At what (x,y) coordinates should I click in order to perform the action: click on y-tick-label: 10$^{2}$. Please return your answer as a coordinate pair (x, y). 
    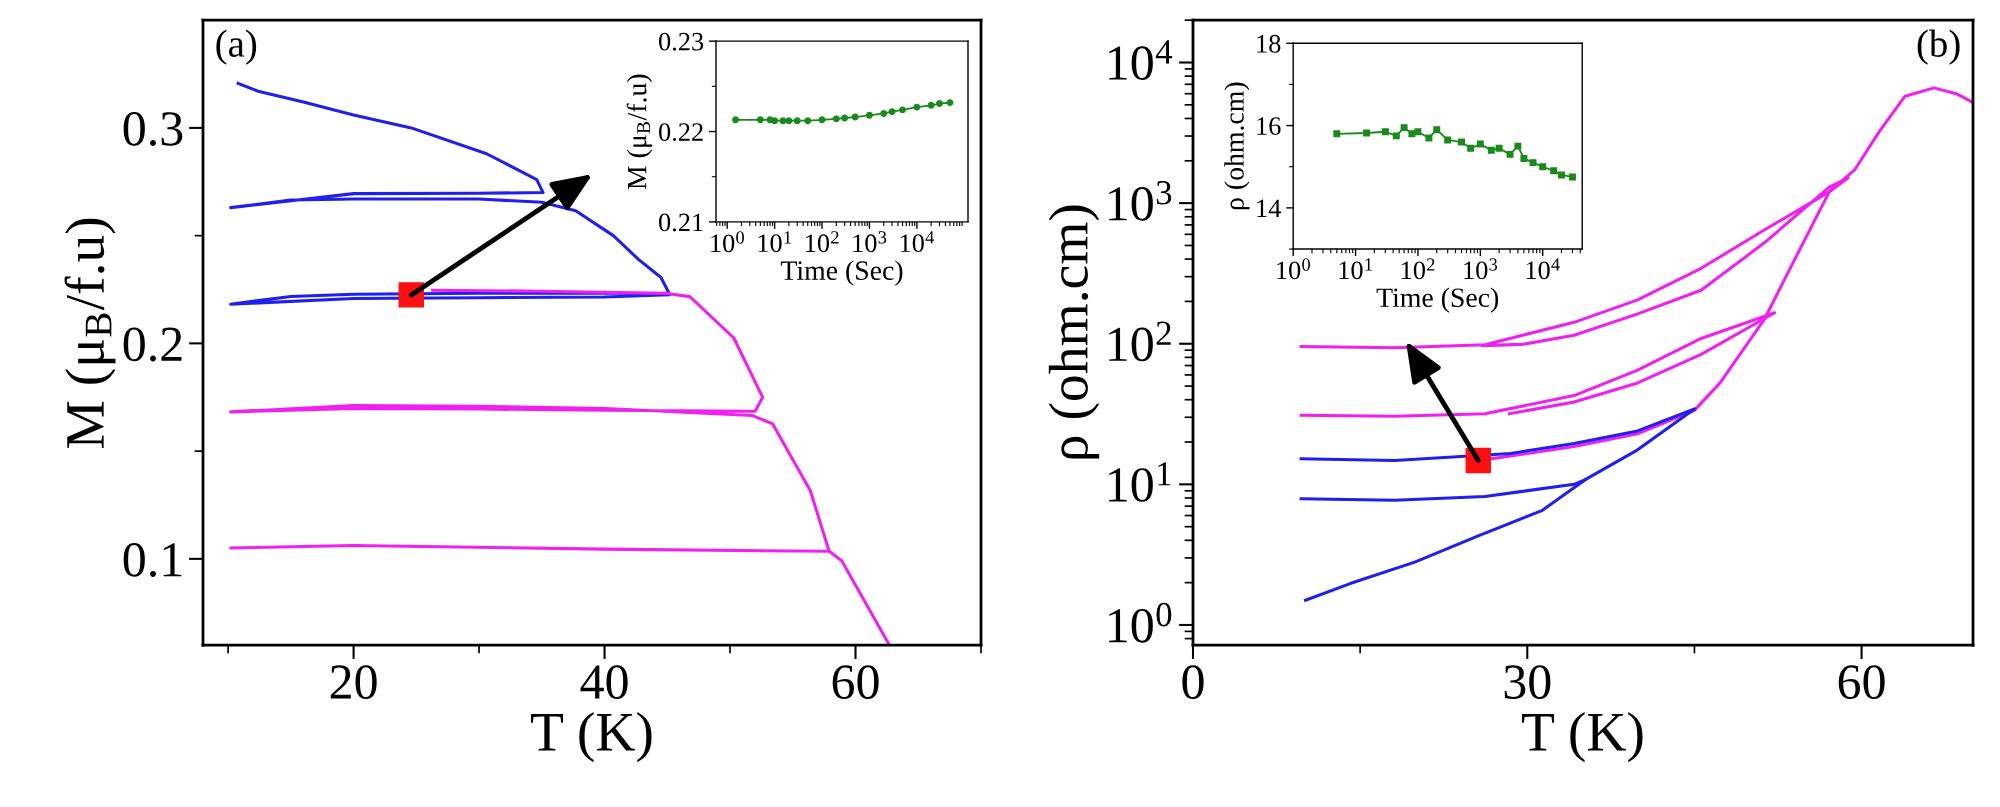
    Looking at the image, I should click on (1140, 341).